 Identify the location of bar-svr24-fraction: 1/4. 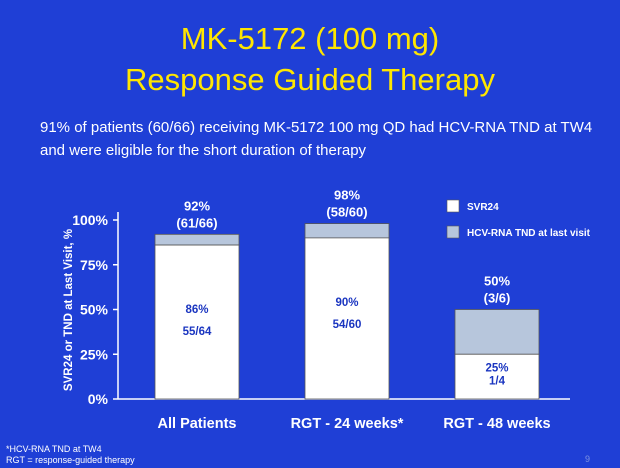
(497, 381).